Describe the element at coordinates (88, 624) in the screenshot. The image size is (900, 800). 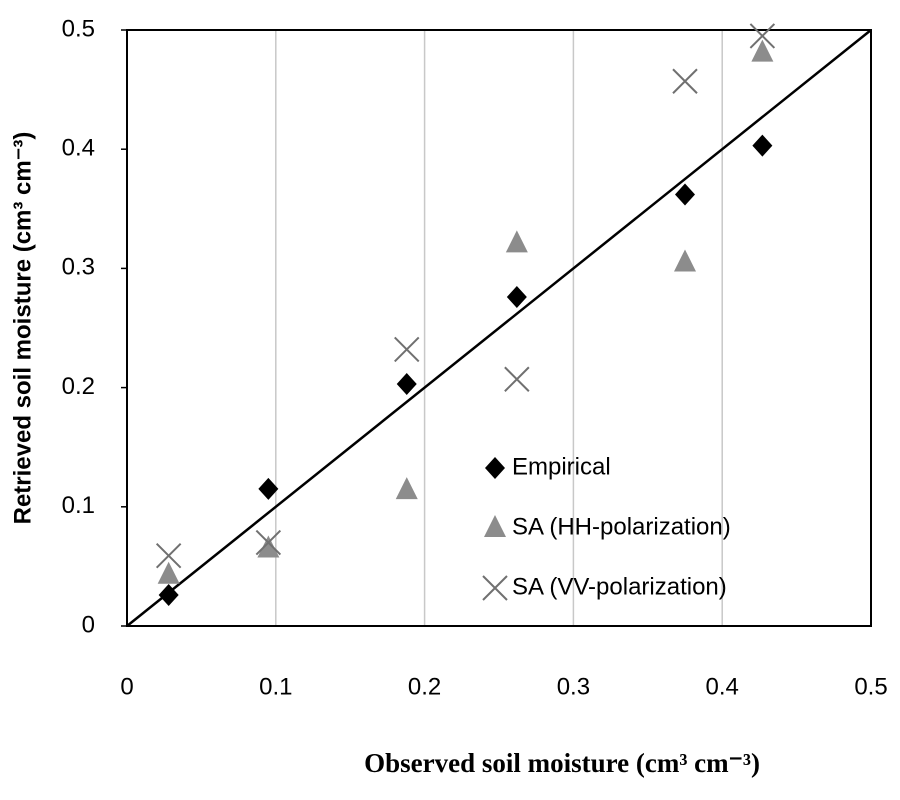
I see `y-tick-label: 0` at that location.